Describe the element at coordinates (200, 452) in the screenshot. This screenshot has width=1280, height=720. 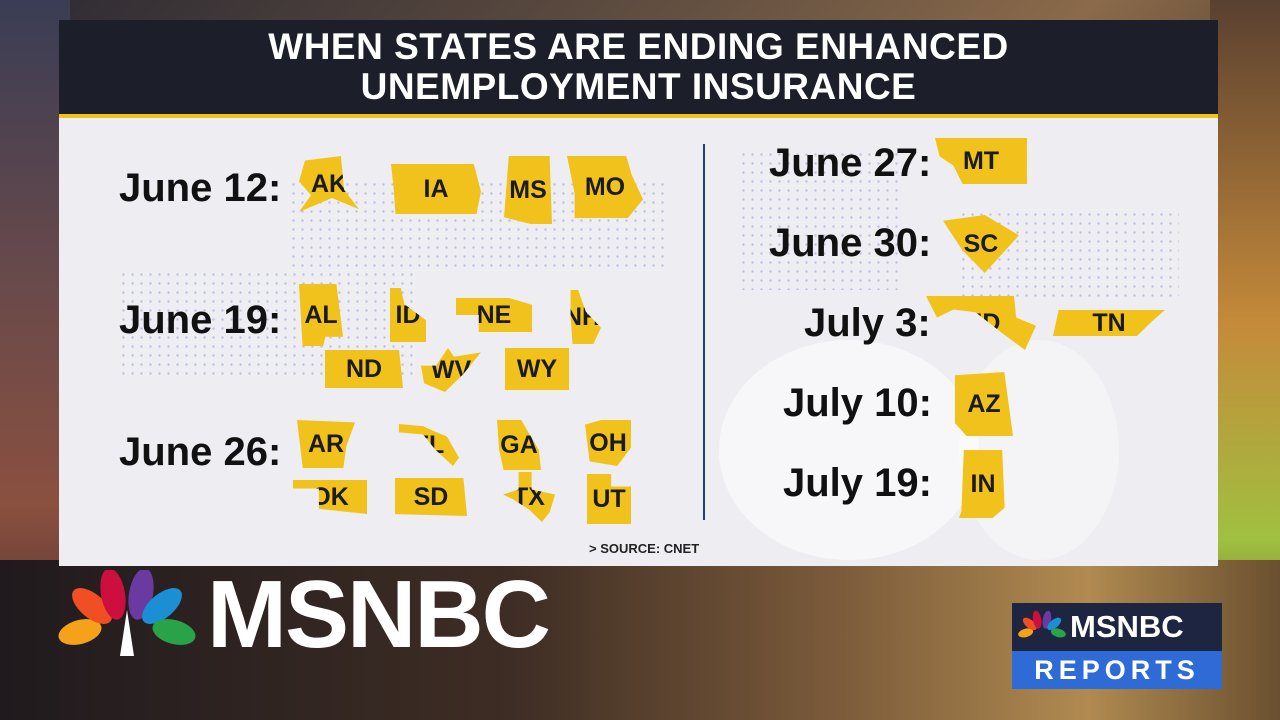
I see `date-label: June 26:` at that location.